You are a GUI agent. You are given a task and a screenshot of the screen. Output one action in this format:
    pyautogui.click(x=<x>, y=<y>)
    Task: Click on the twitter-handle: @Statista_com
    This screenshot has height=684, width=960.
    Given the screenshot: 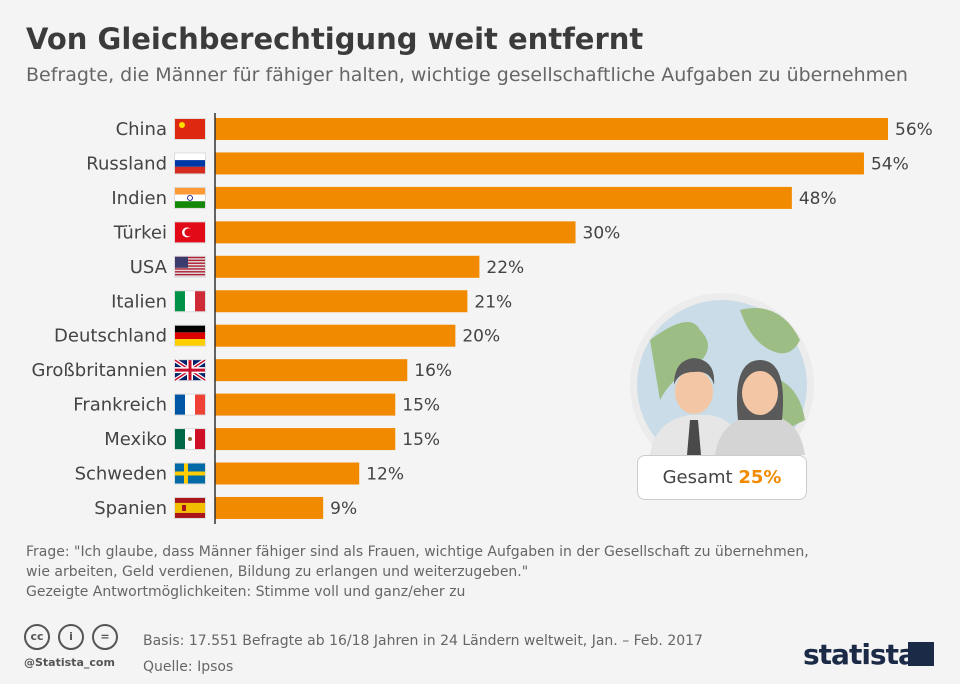 What is the action you would take?
    pyautogui.click(x=69, y=662)
    